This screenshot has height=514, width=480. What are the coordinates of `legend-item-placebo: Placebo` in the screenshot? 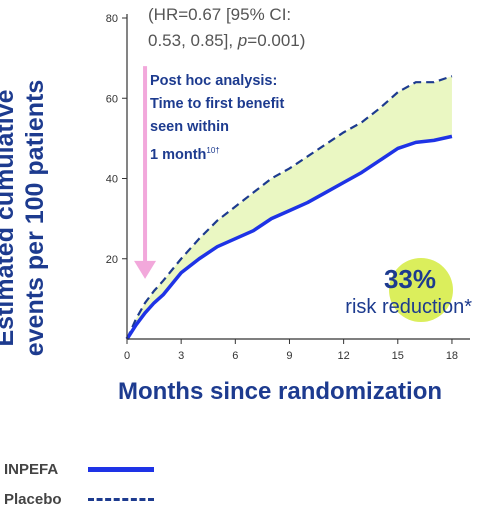 It's located at (79, 499).